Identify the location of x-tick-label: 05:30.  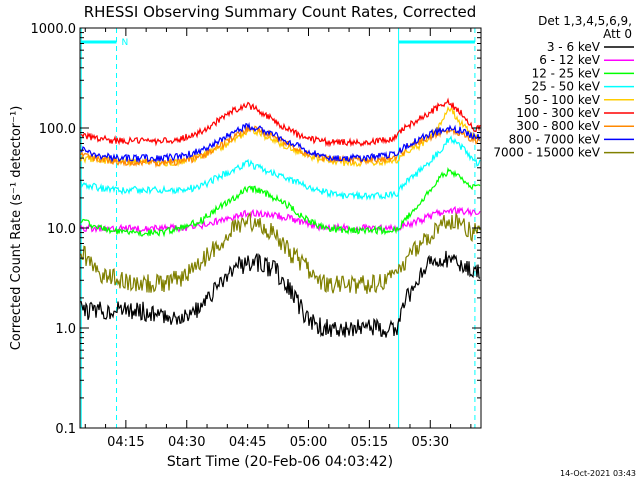
(430, 442).